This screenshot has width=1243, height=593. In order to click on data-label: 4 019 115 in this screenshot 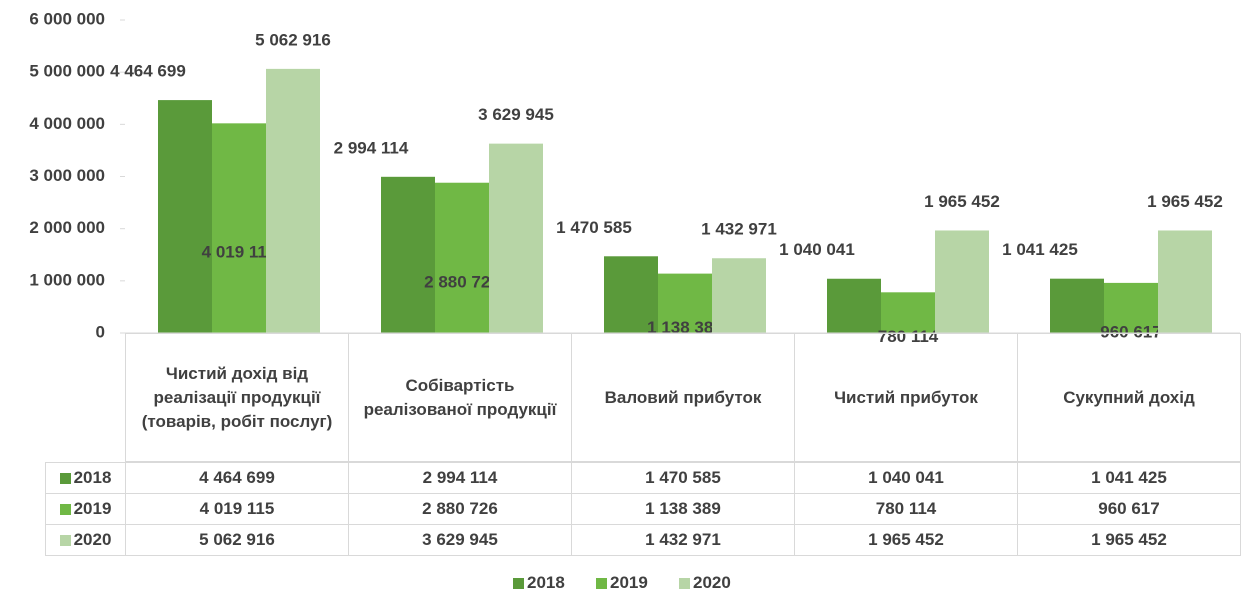, I will do `click(239, 252)`.